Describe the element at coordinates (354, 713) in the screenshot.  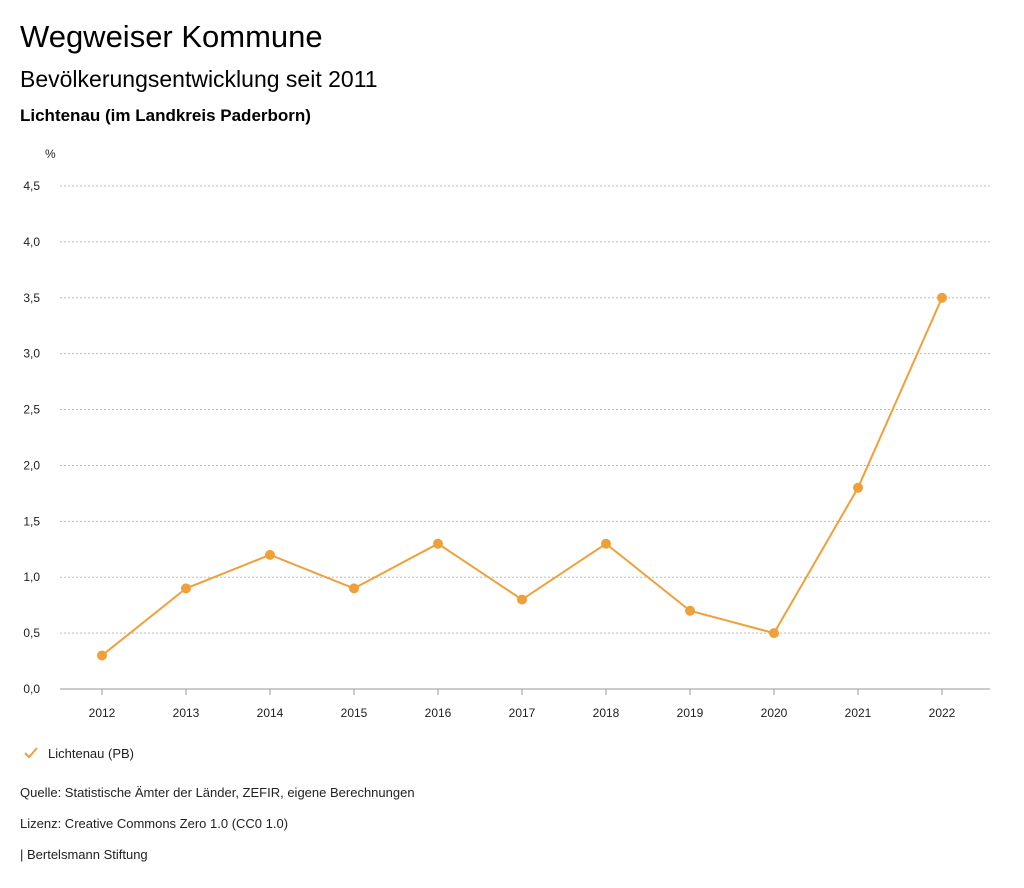
I see `x-tick-label: 2015` at that location.